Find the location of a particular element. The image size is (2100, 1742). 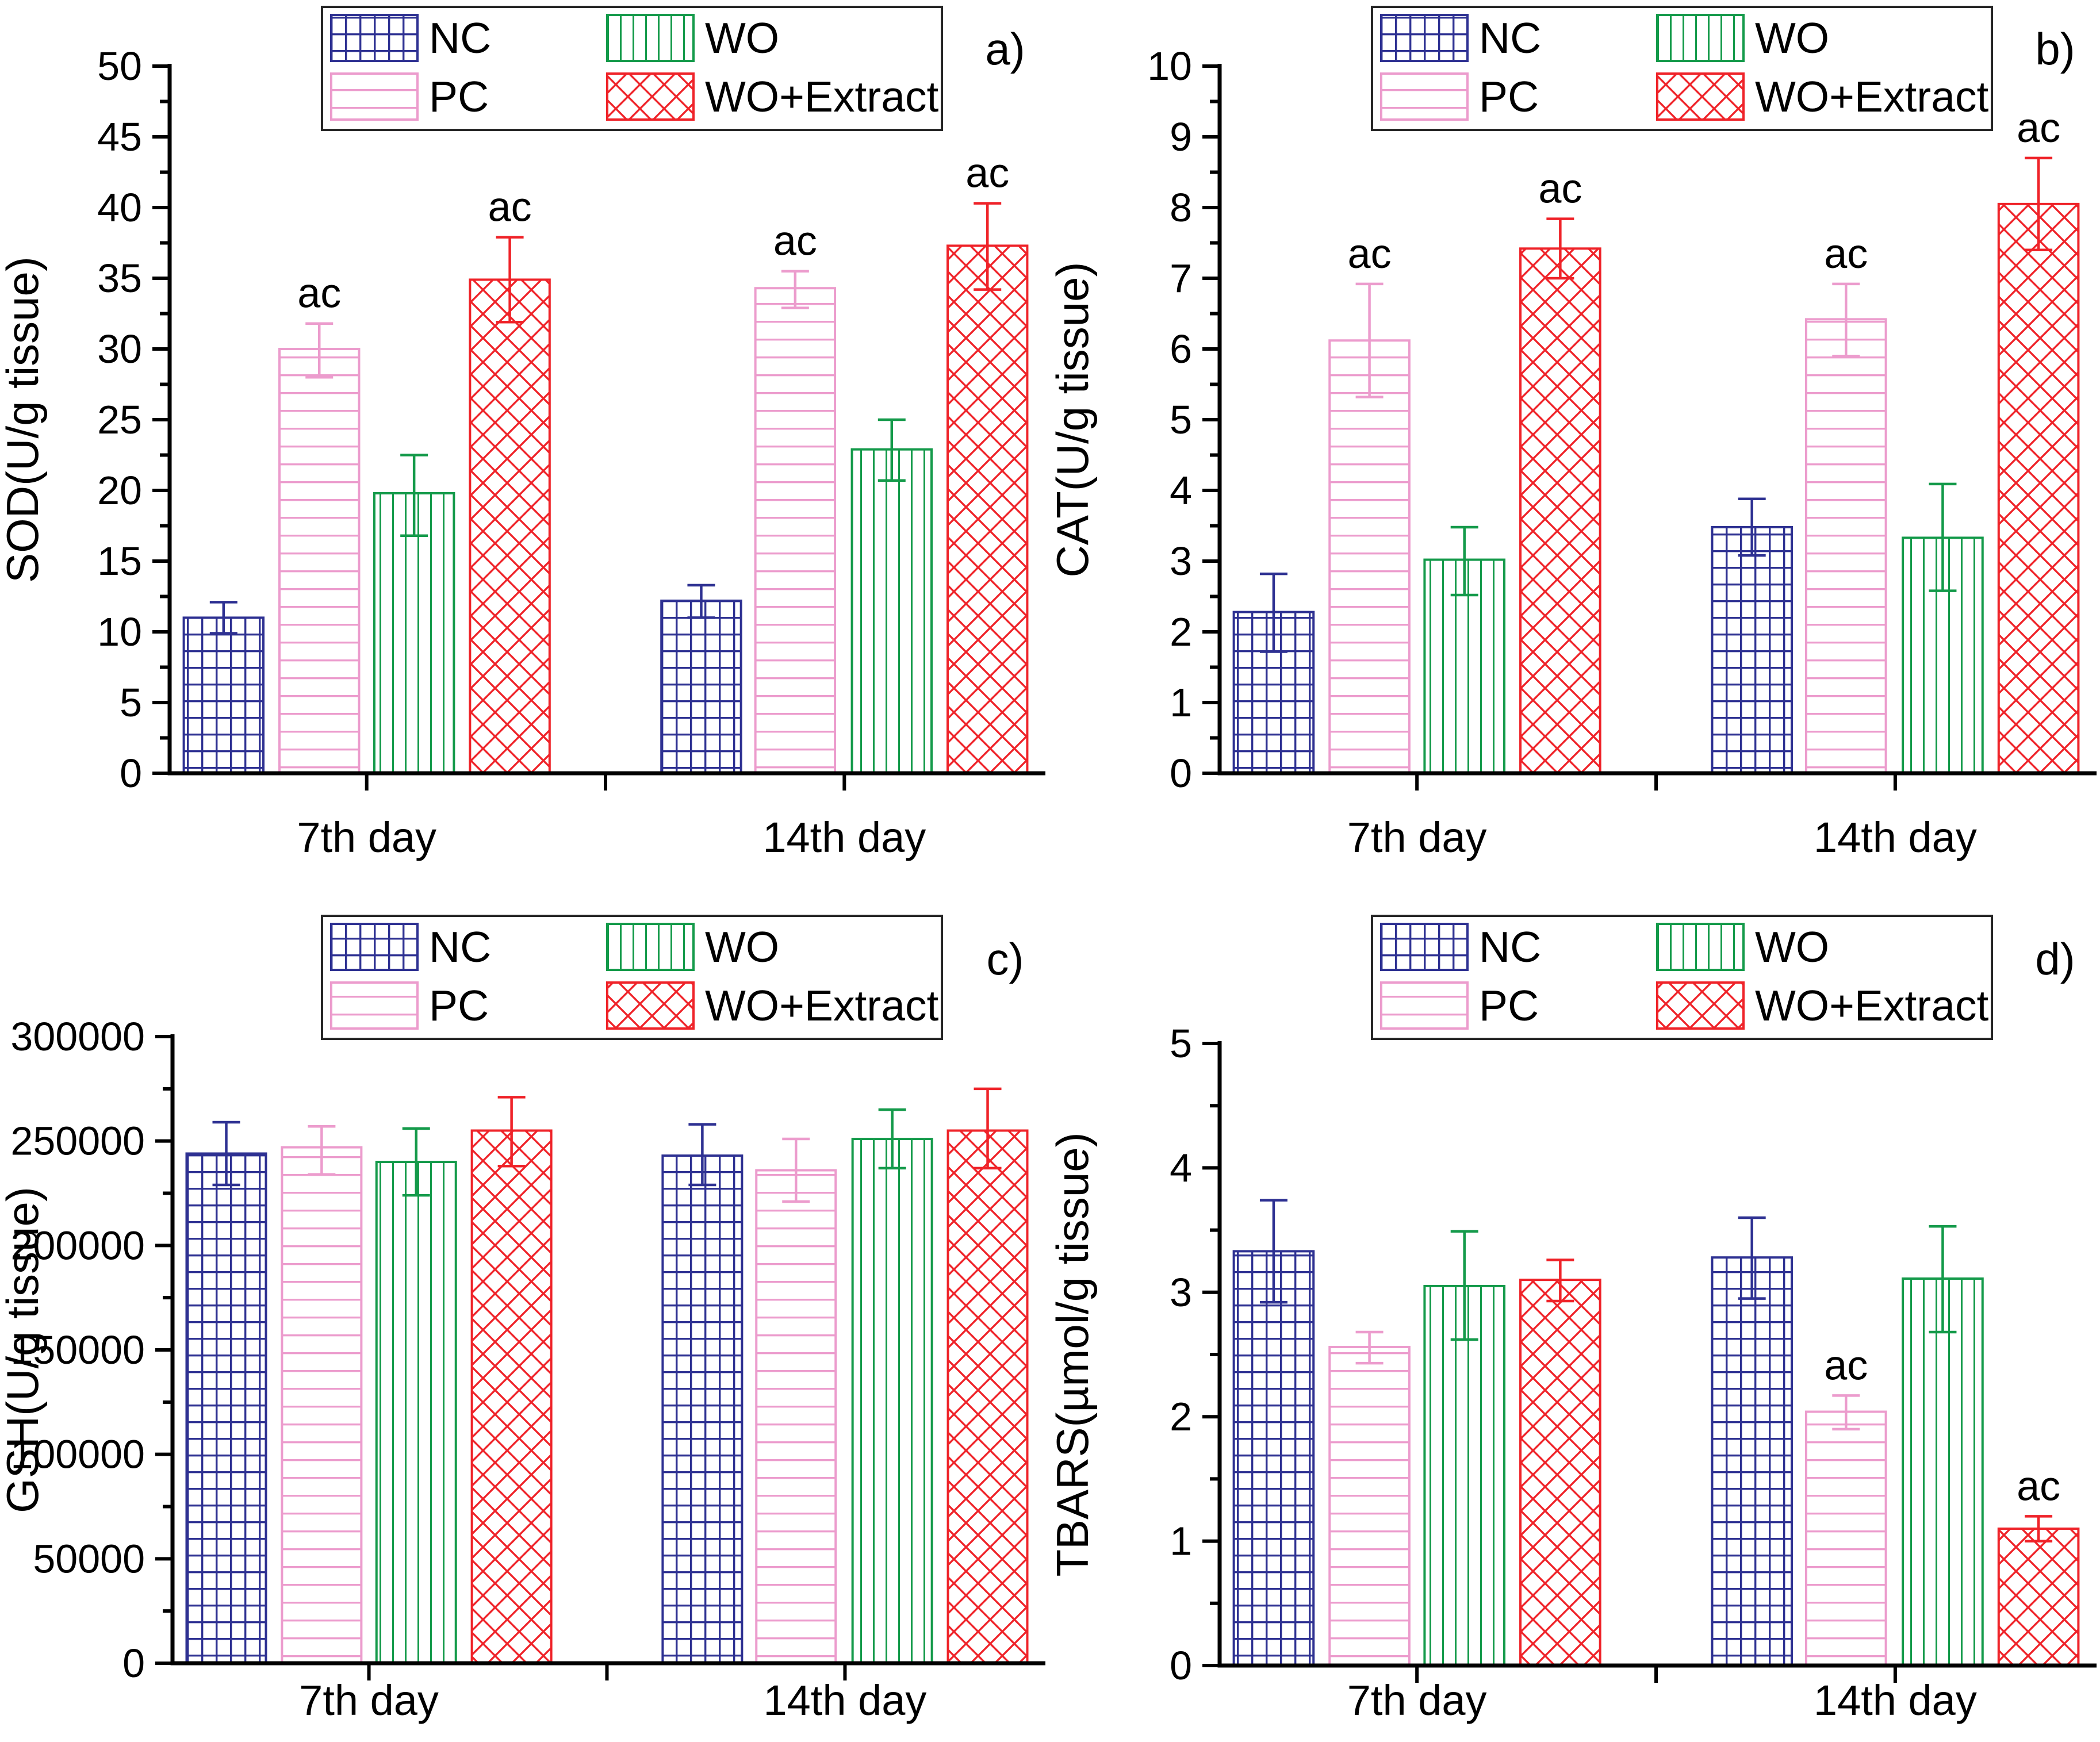

y-tick-label: 50 is located at coordinates (119, 67).